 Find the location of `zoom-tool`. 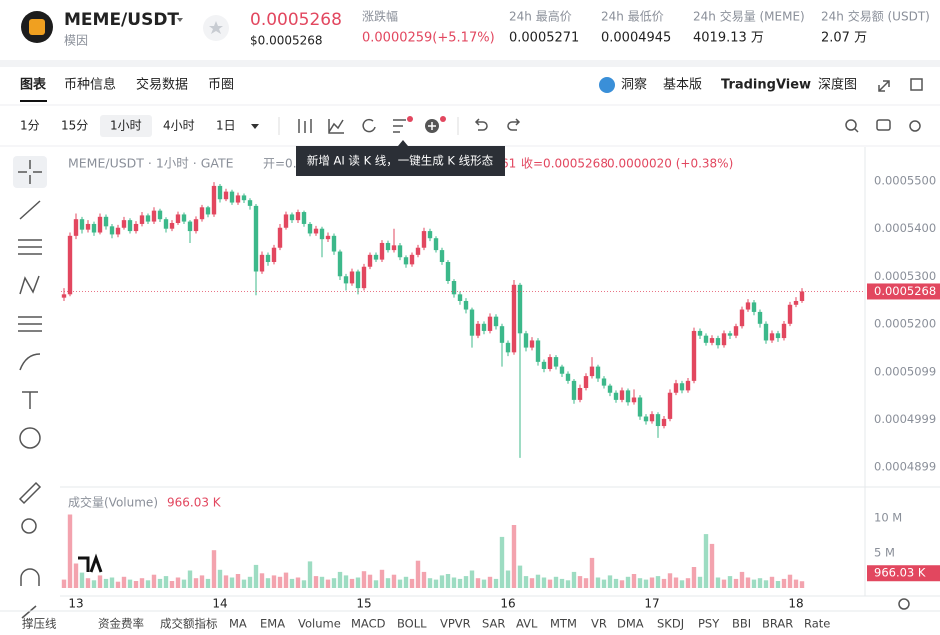

zoom-tool is located at coordinates (29, 526).